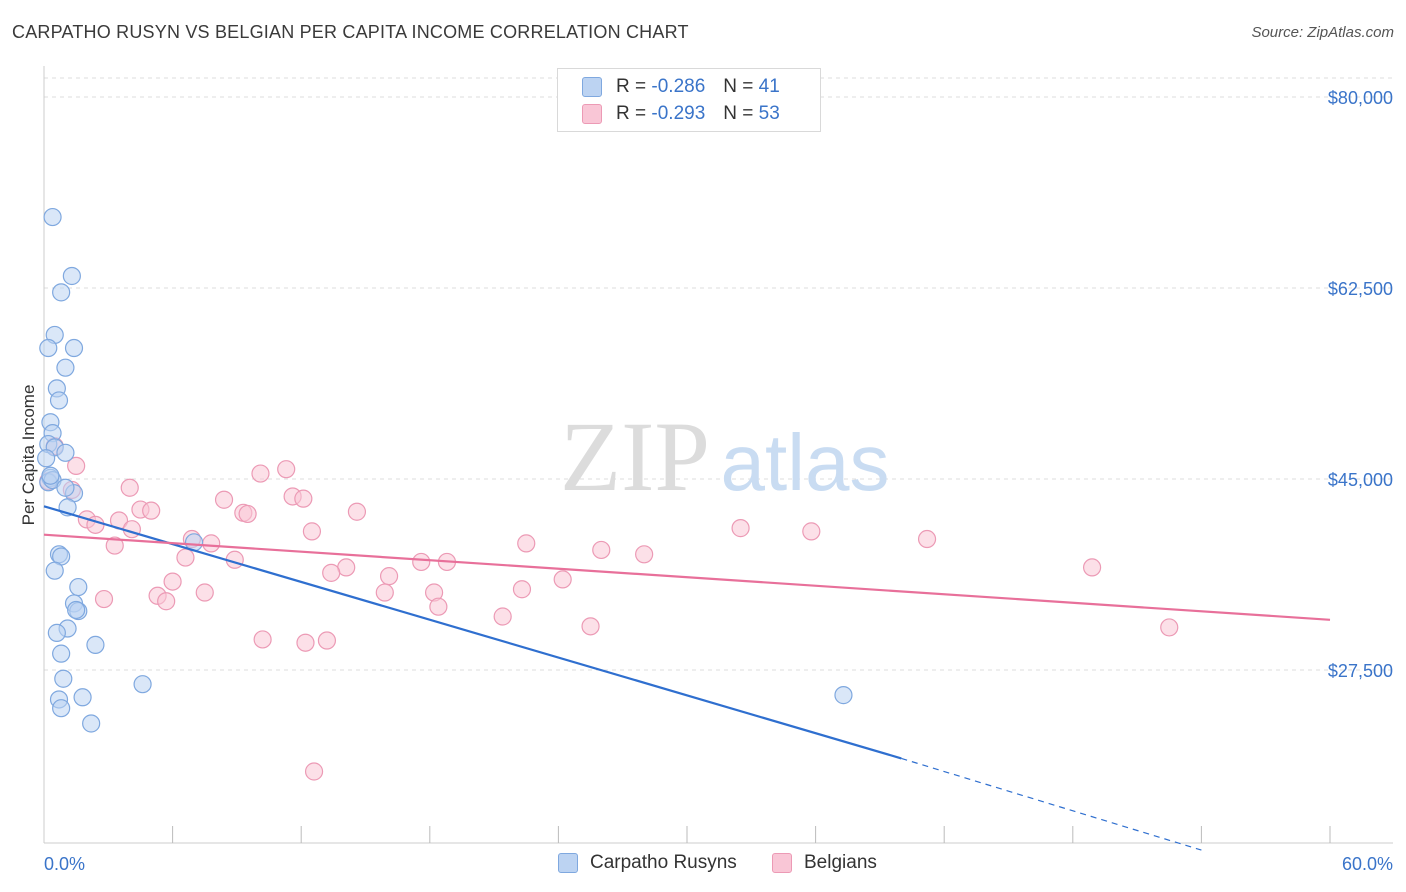  What do you see at coordinates (840, 862) in the screenshot?
I see `bottom-legend-label: Belgians` at bounding box center [840, 862].